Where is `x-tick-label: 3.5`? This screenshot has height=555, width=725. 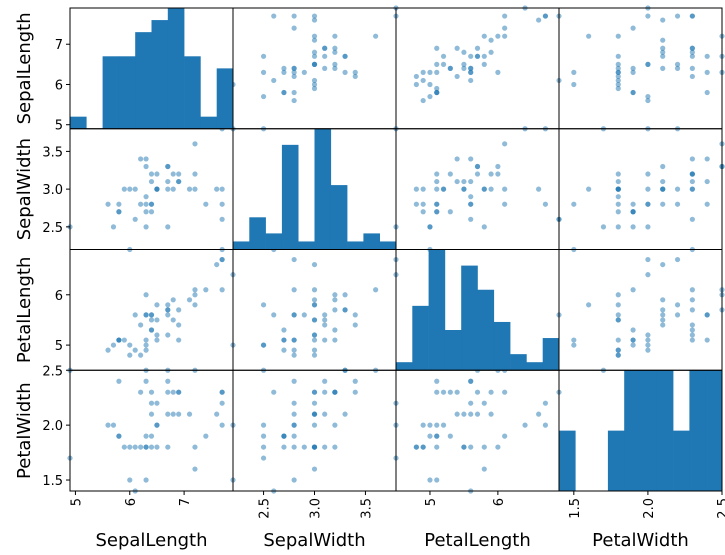 x-tick-label: 3.5 is located at coordinates (366, 508).